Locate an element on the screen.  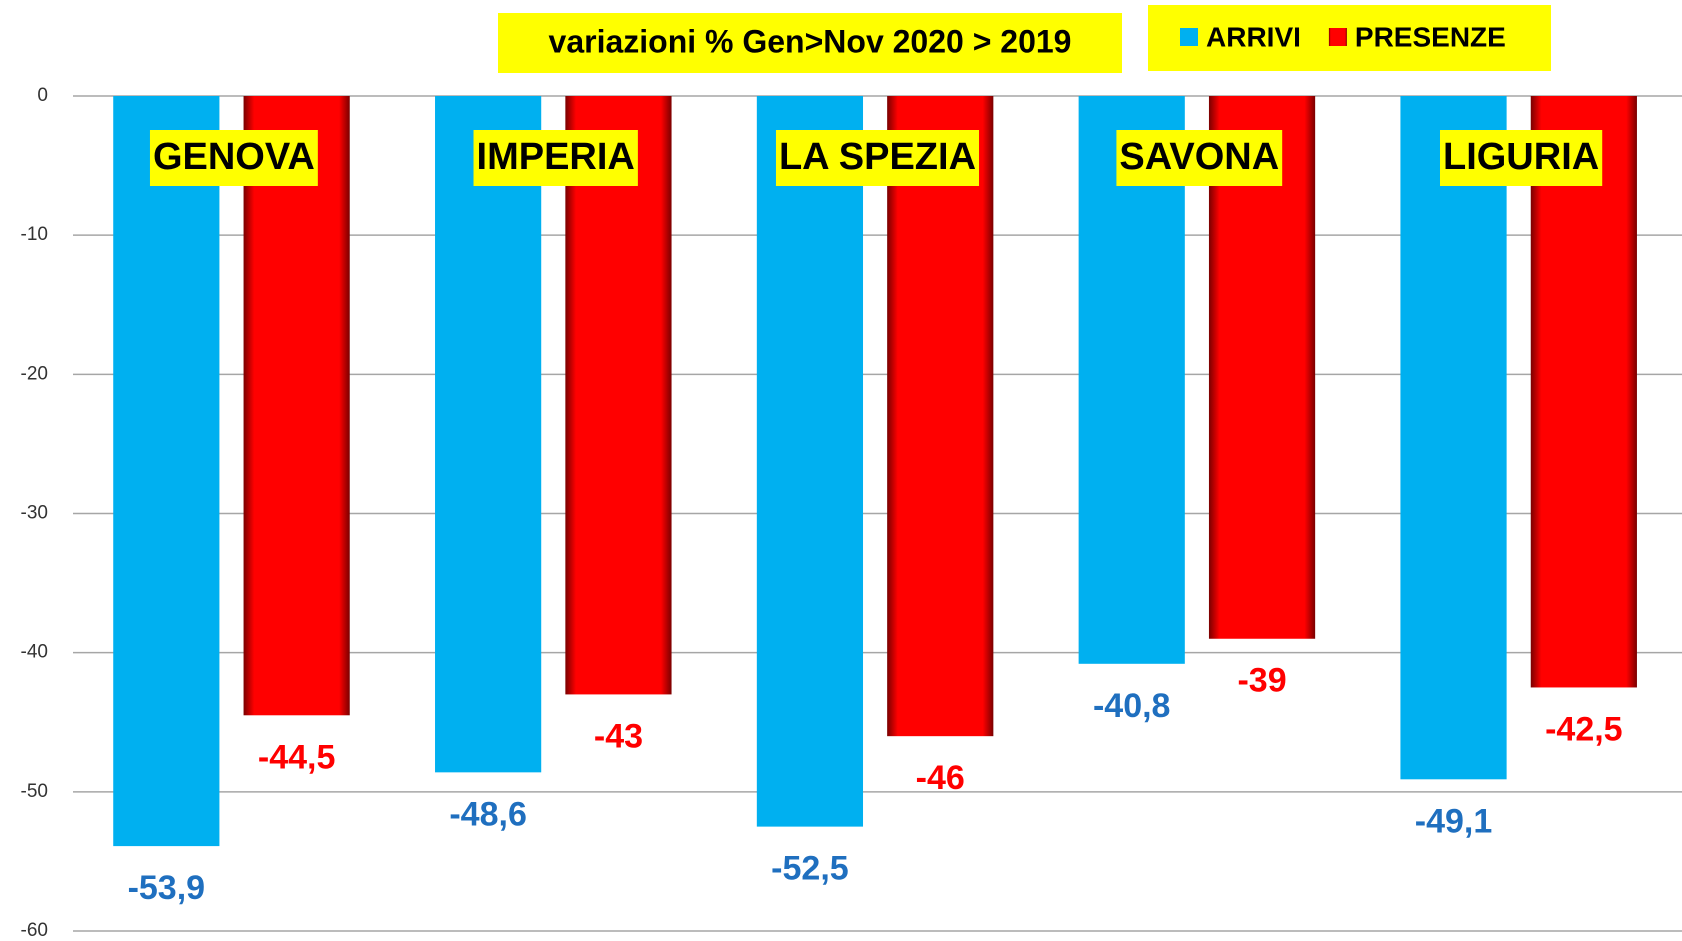
value-label: -46 is located at coordinates (940, 778).